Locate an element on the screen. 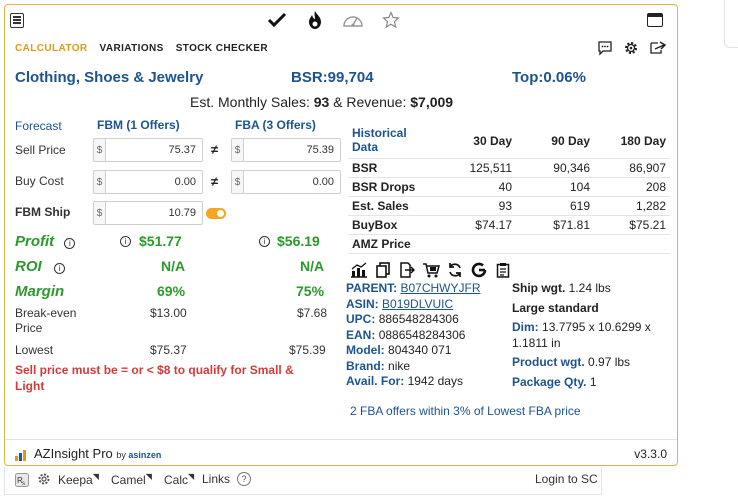 The height and width of the screenshot is (498, 738). clipboard-icon is located at coordinates (503, 270).